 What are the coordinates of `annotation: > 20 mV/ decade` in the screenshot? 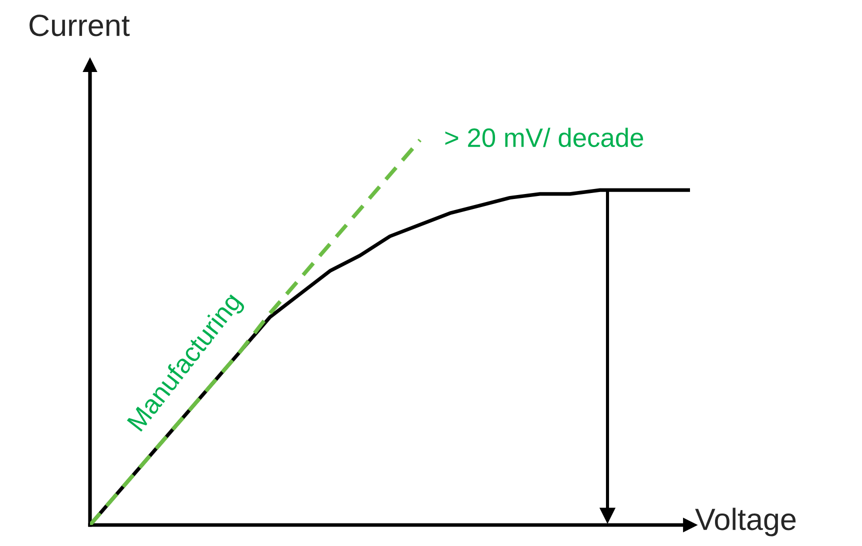 It's located at (544, 138).